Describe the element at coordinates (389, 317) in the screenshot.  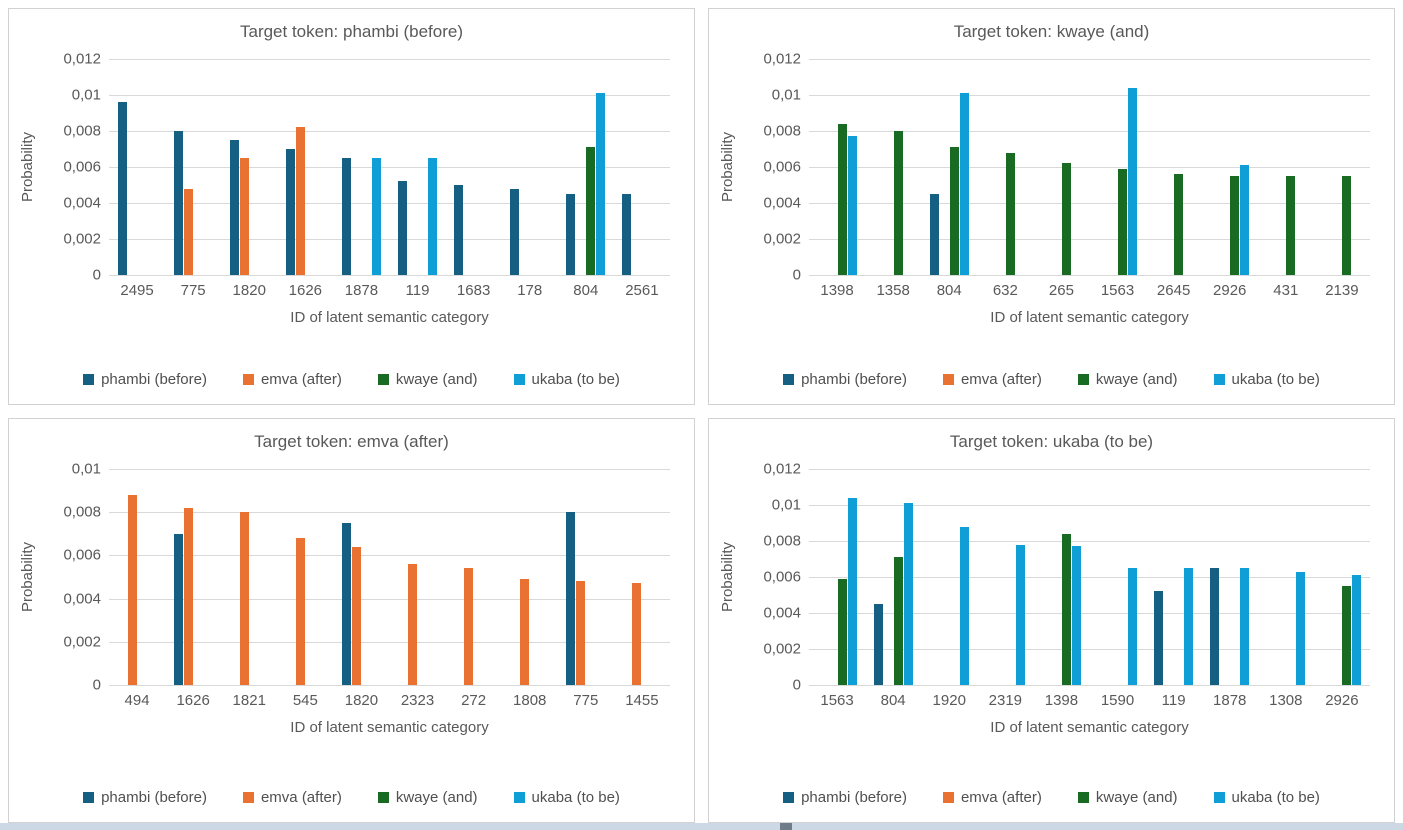
I see `x-axis-title: ID of latent semantic category` at that location.